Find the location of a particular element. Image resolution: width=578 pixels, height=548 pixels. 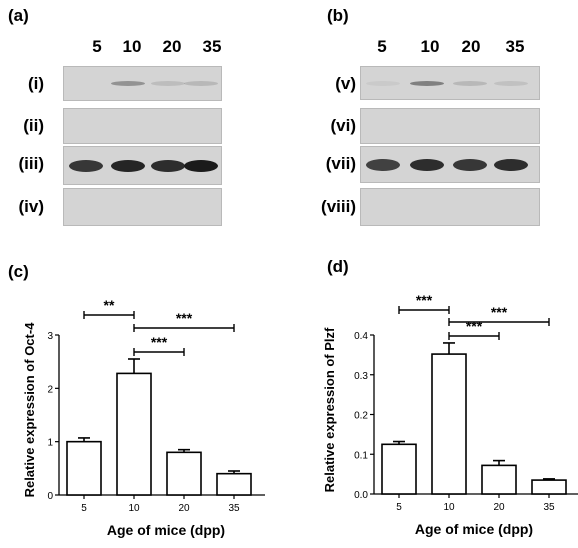

blot-row-label: (viii) is located at coordinates (338, 206).